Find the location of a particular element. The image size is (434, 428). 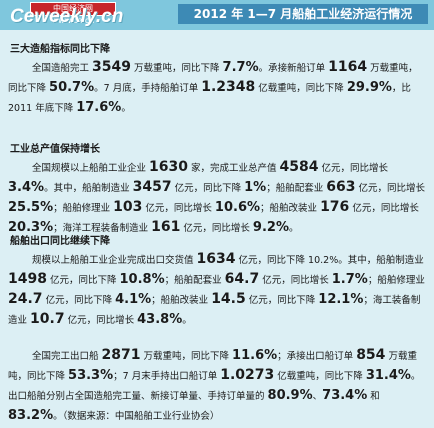

ce-cn-logo-badge: 中国经济网 www.ce.cn is located at coordinates (73, 13).